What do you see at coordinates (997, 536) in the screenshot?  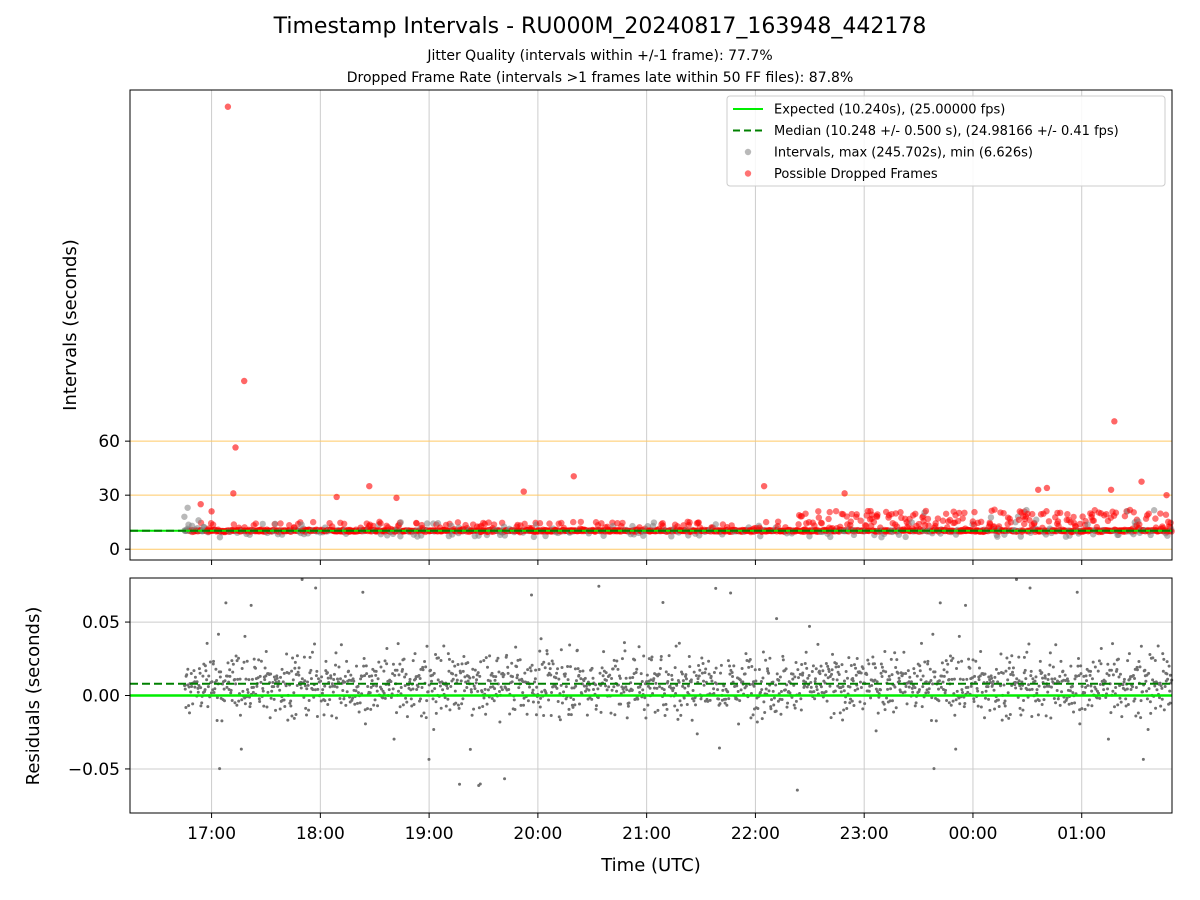 I see `interval-point` at bounding box center [997, 536].